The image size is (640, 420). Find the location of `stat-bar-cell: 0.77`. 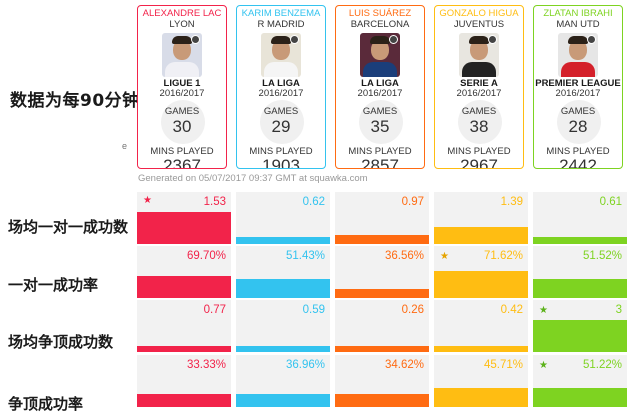

stat-bar-cell: 0.77 is located at coordinates (184, 326).